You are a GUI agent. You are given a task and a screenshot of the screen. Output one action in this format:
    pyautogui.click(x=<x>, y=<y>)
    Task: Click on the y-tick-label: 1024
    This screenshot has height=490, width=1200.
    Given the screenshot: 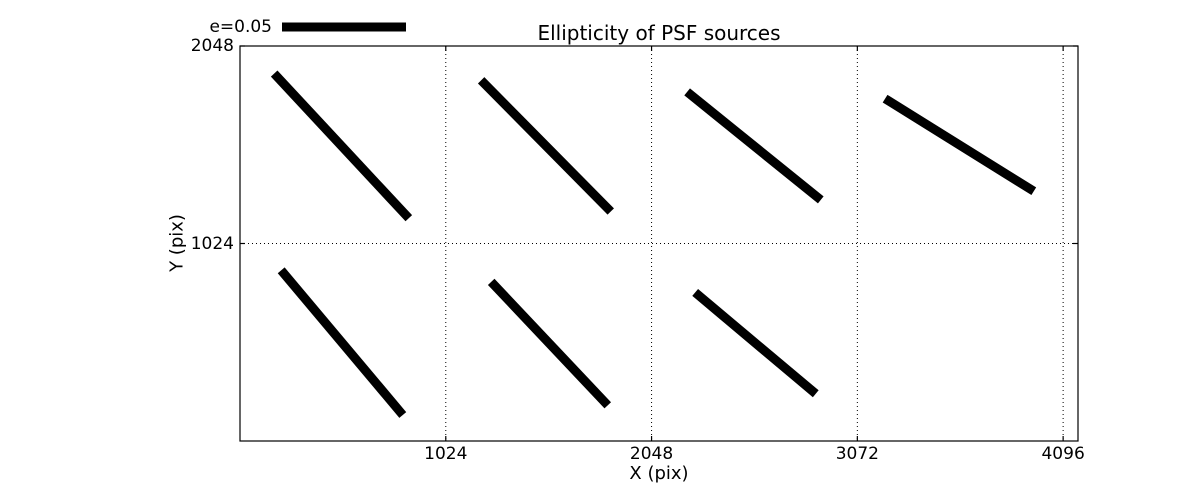 What is the action you would take?
    pyautogui.click(x=212, y=243)
    